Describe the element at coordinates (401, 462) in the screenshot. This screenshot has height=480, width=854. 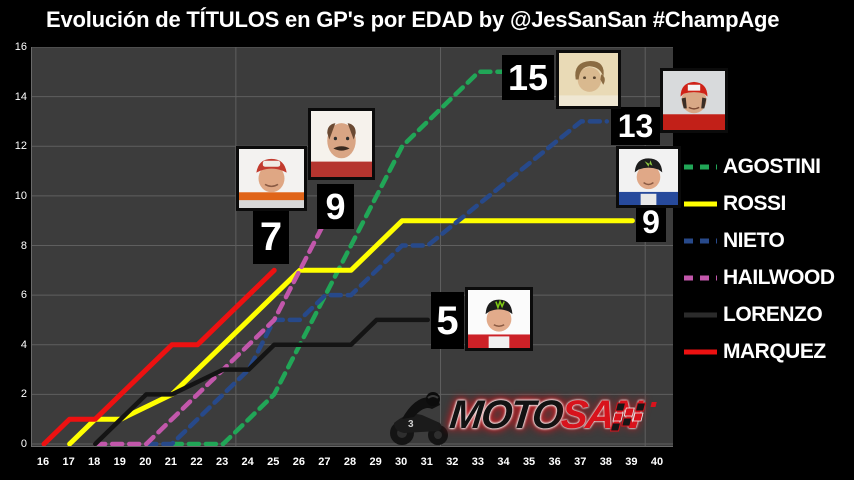
I see `x-tick-label: 30` at that location.